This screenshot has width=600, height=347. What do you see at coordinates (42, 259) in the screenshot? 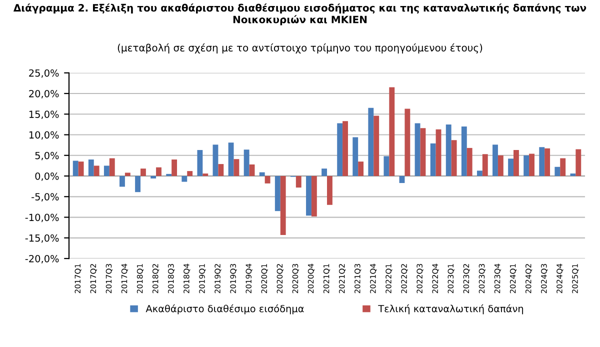
I see `y-tick-label: -20,0%` at bounding box center [42, 259].